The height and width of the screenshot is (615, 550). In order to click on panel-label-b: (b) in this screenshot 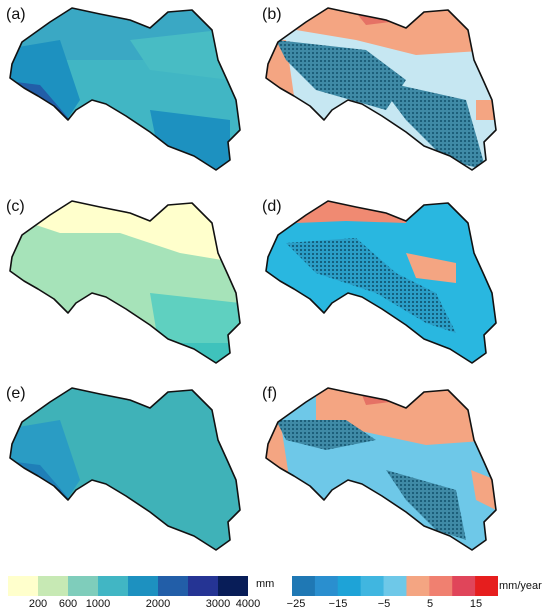, I will do `click(272, 14)`.